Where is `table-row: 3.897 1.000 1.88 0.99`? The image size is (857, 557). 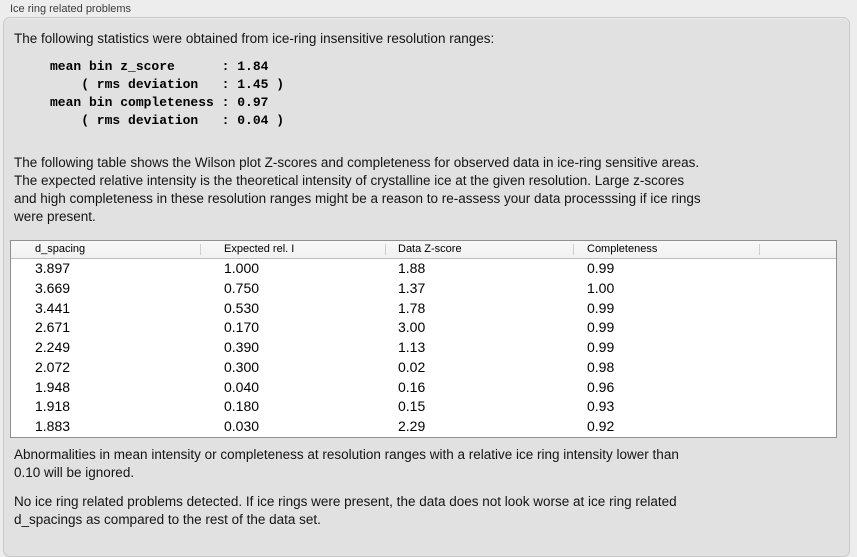
table-row: 3.897 1.000 1.88 0.99 is located at coordinates (423, 269).